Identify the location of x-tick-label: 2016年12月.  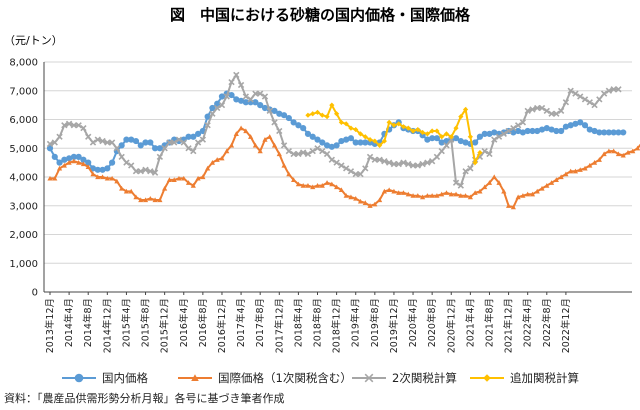
(222, 325).